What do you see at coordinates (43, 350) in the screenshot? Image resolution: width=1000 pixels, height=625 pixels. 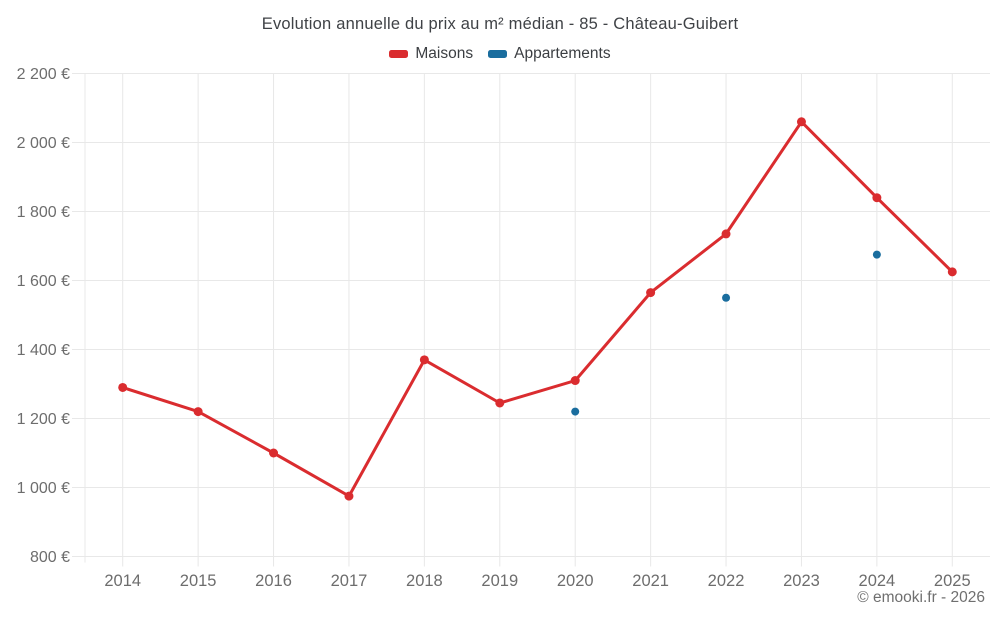 I see `y-axis-label: 1 400 €` at bounding box center [43, 350].